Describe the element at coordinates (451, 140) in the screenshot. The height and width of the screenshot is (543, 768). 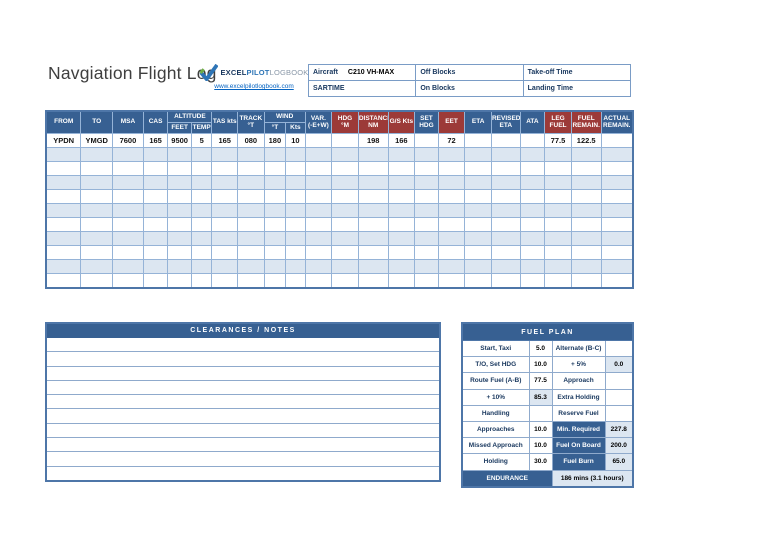
I see `flight-cell: 72` at that location.